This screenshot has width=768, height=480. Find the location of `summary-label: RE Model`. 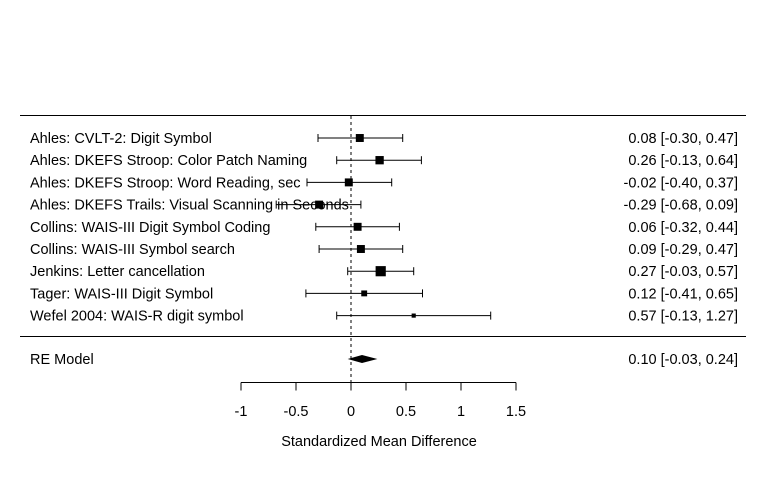

summary-label: RE Model is located at coordinates (62, 360).